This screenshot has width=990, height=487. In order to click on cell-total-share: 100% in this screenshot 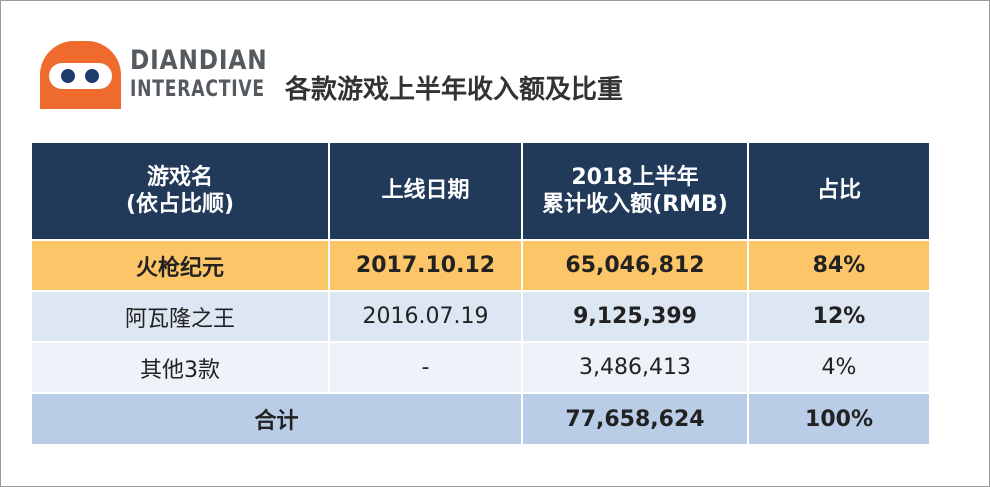, I will do `click(839, 419)`.